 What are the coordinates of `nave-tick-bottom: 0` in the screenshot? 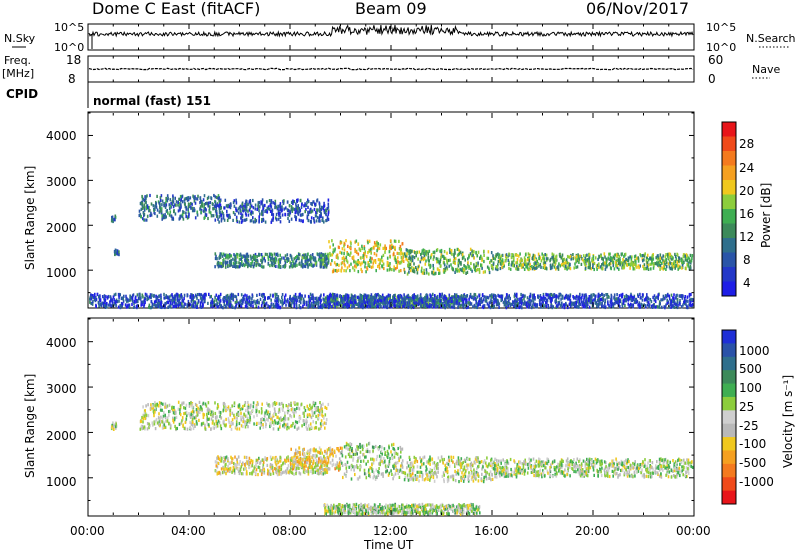 It's located at (712, 79).